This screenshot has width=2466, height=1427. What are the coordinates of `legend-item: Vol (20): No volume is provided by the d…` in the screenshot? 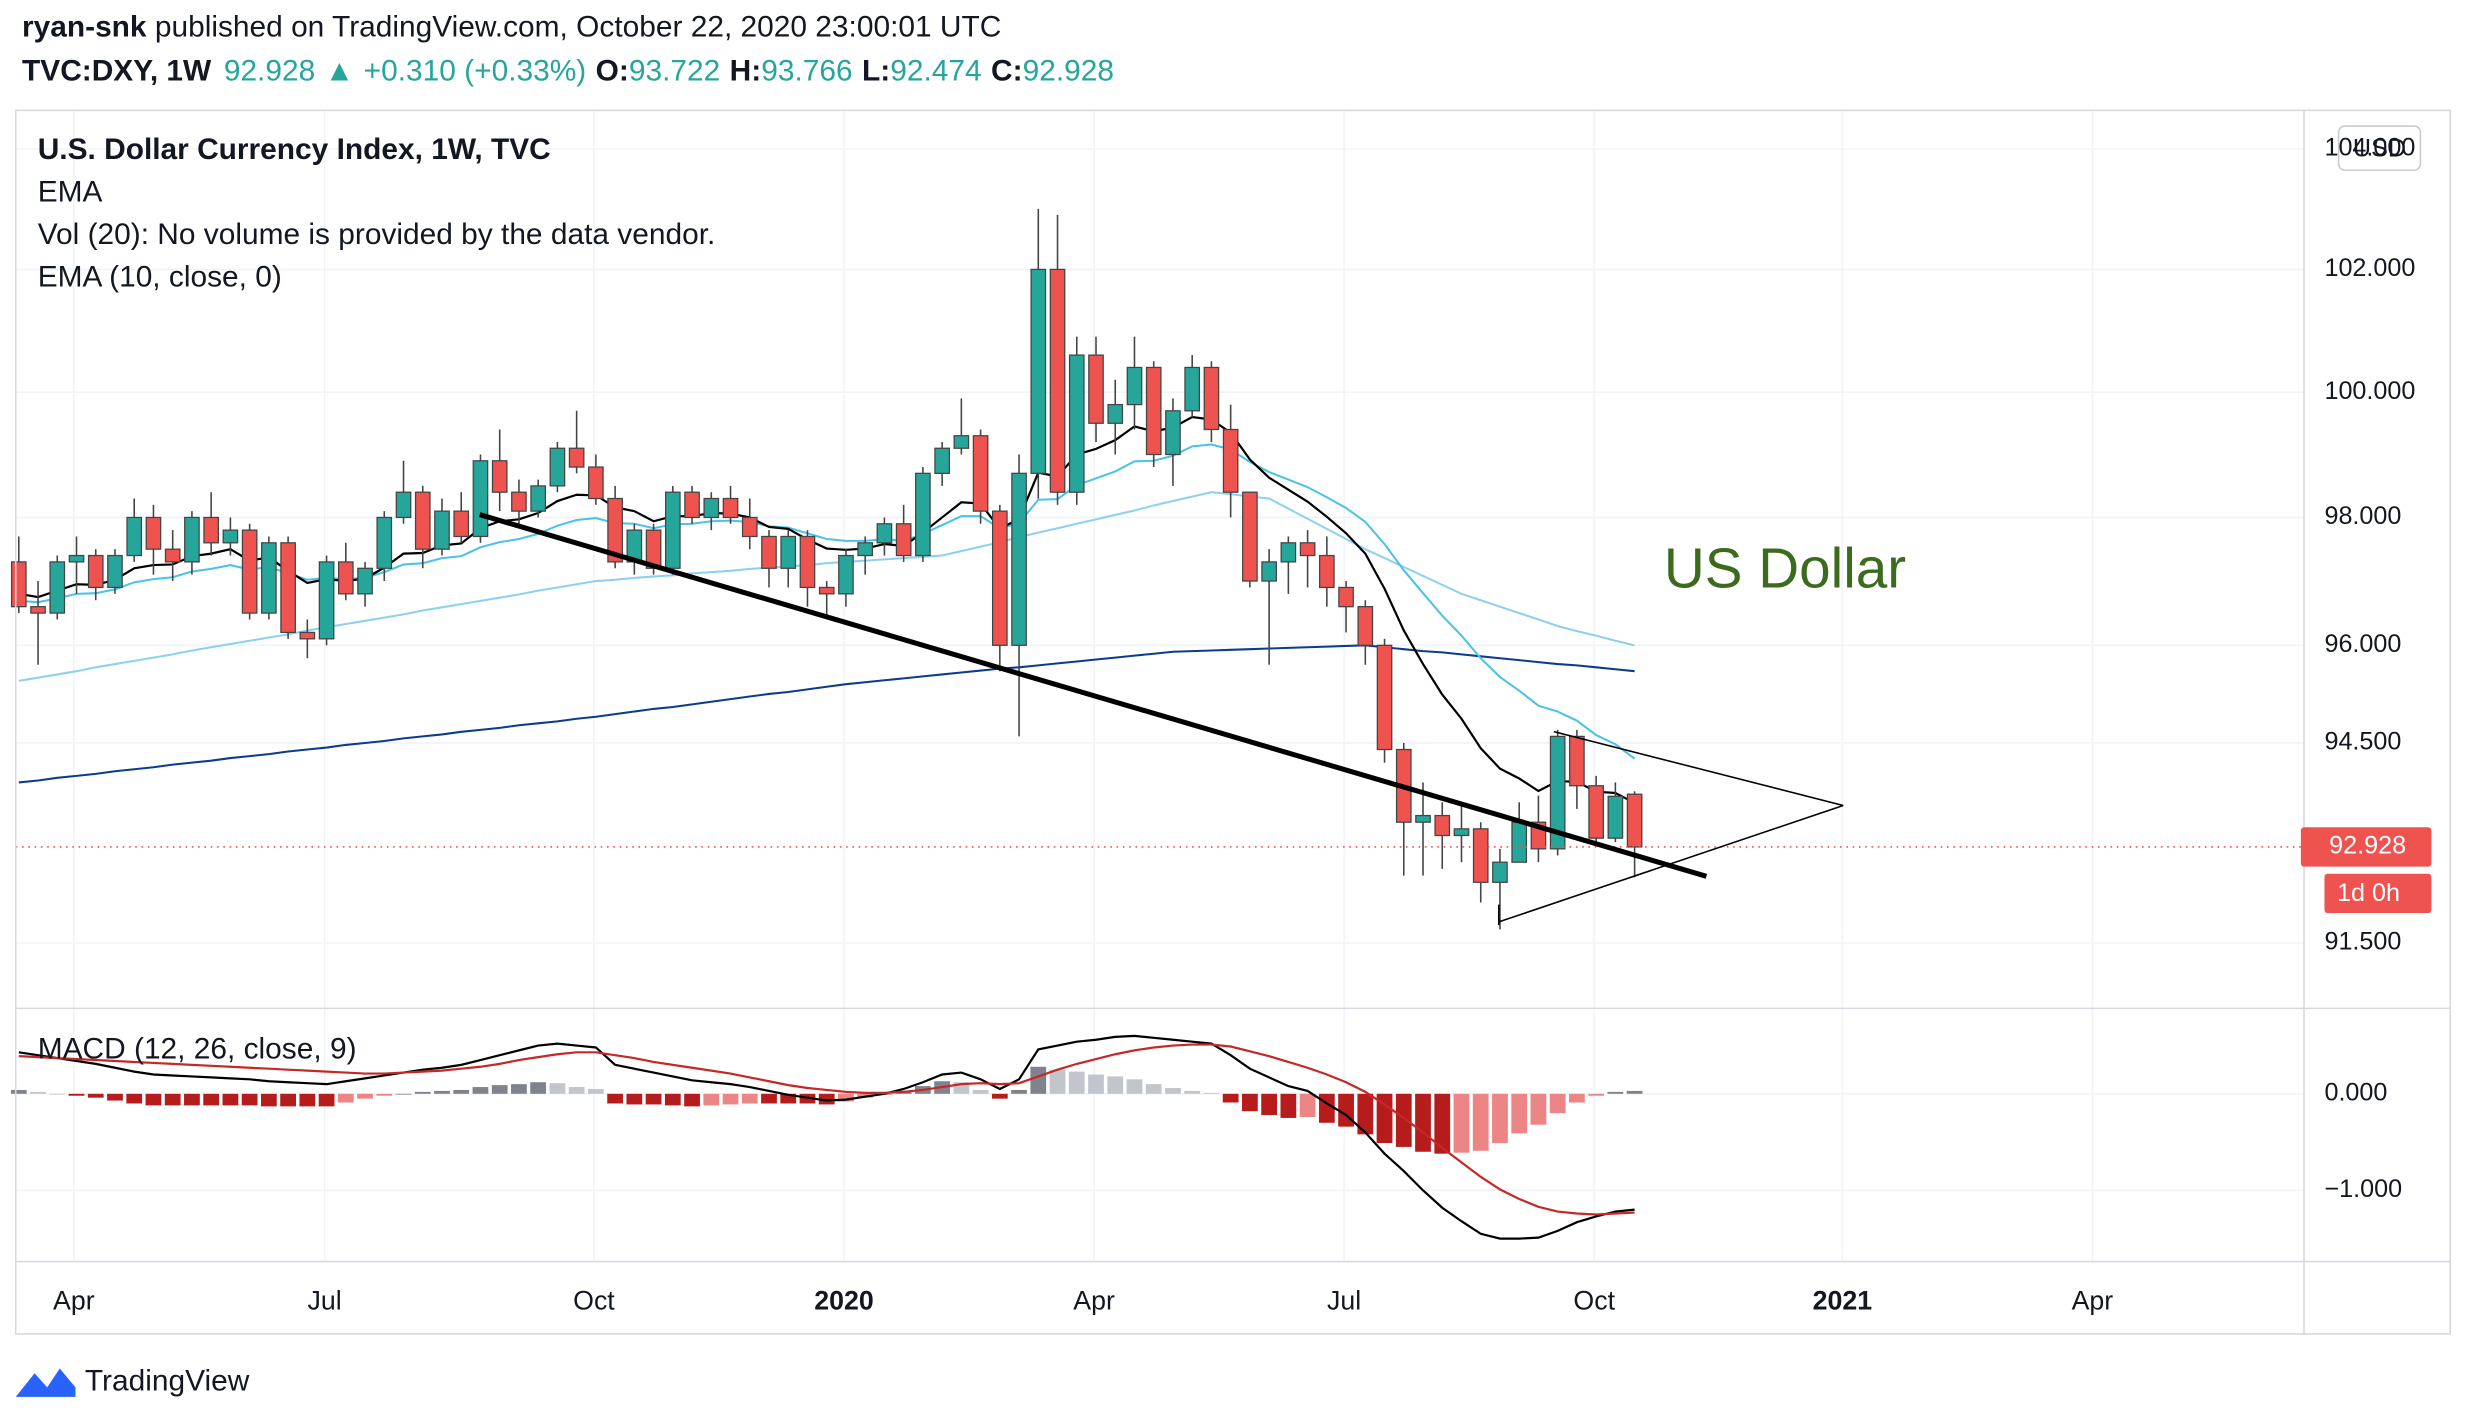 It's located at (377, 234).